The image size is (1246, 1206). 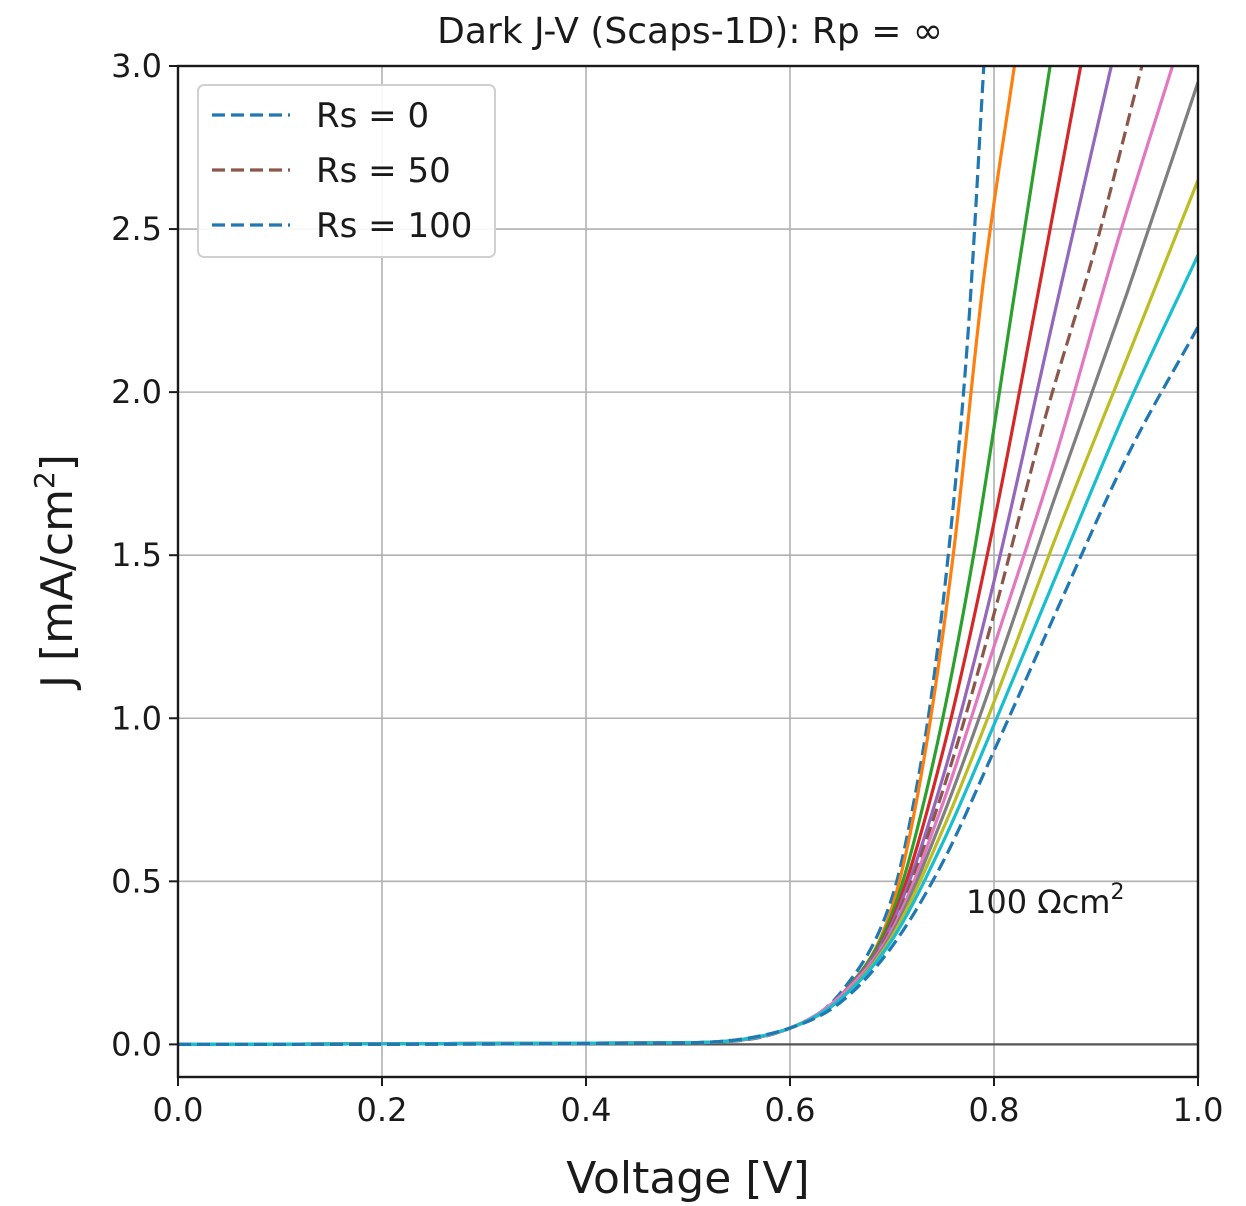 I want to click on y-tick-label: 3.0, so click(x=136, y=66).